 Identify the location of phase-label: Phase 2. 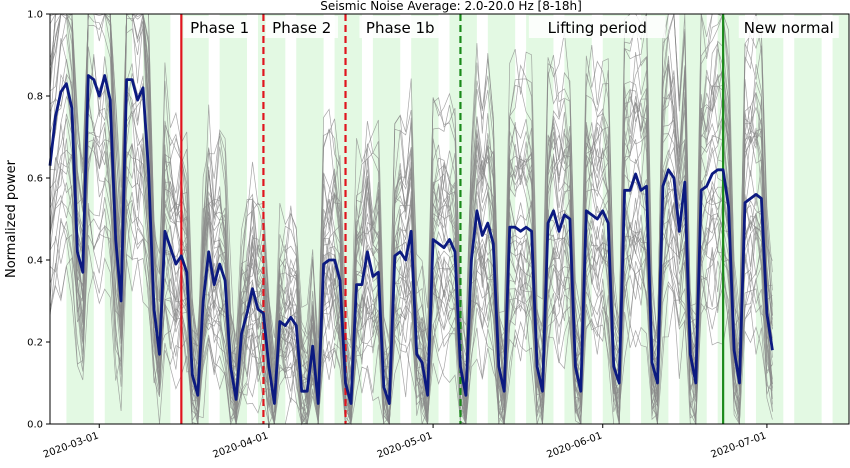
(301, 28).